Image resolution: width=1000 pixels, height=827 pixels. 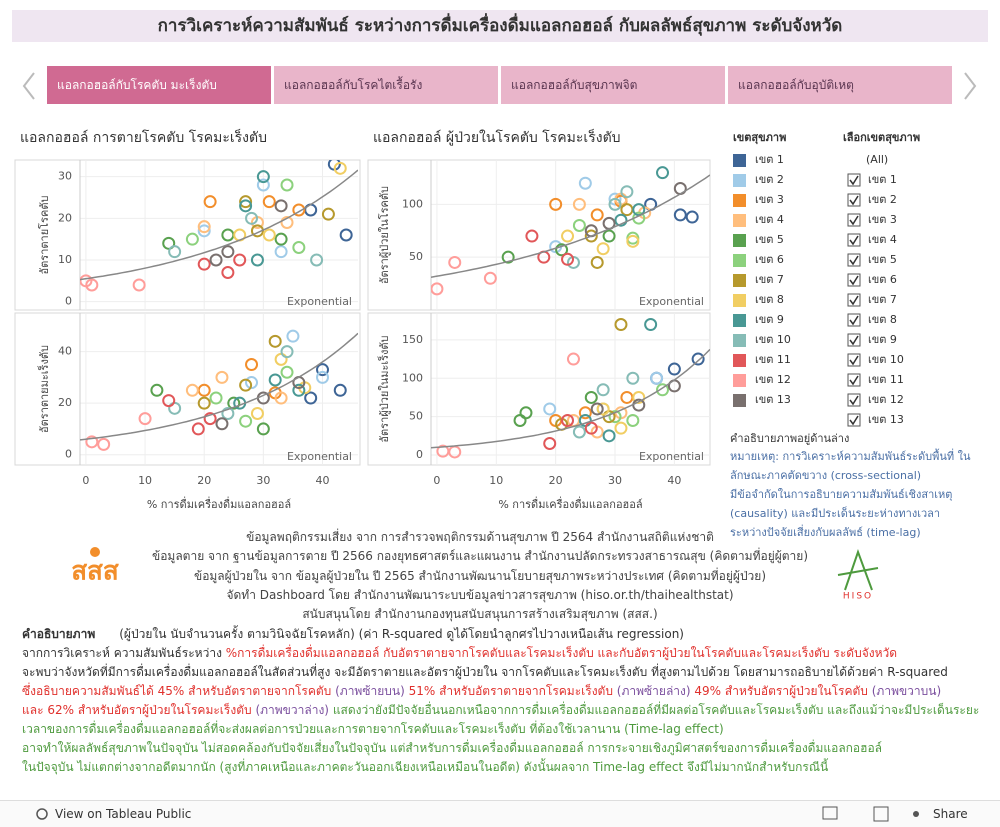 I want to click on share-button: Share, so click(x=950, y=814).